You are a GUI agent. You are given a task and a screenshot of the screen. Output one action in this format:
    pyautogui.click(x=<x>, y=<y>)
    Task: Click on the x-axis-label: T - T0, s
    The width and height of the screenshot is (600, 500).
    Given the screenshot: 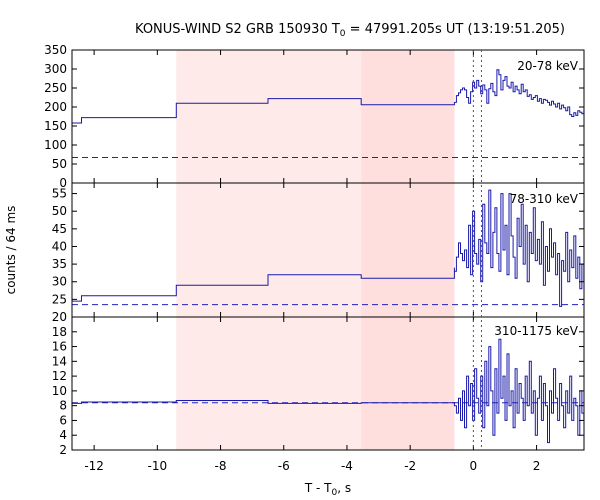 What is the action you would take?
    pyautogui.click(x=327, y=489)
    